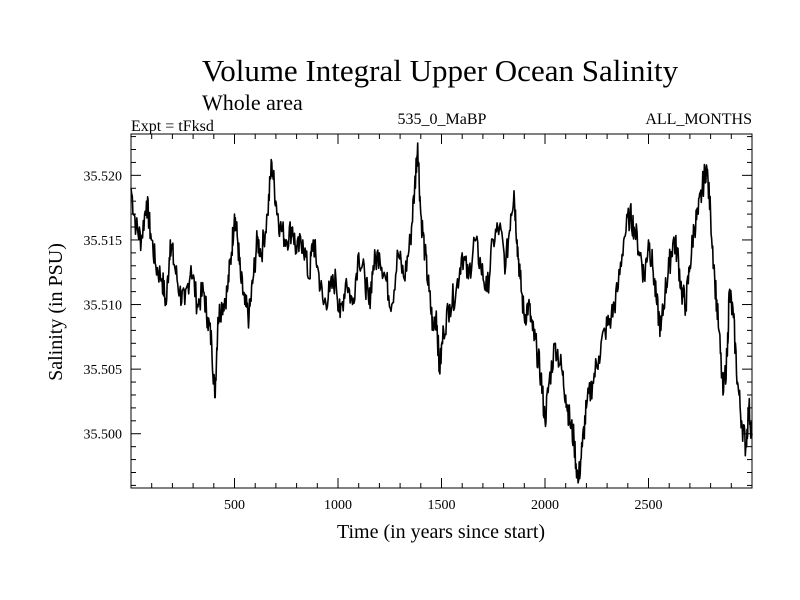 This screenshot has width=800, height=600. I want to click on x-tick-label: 1000, so click(338, 505).